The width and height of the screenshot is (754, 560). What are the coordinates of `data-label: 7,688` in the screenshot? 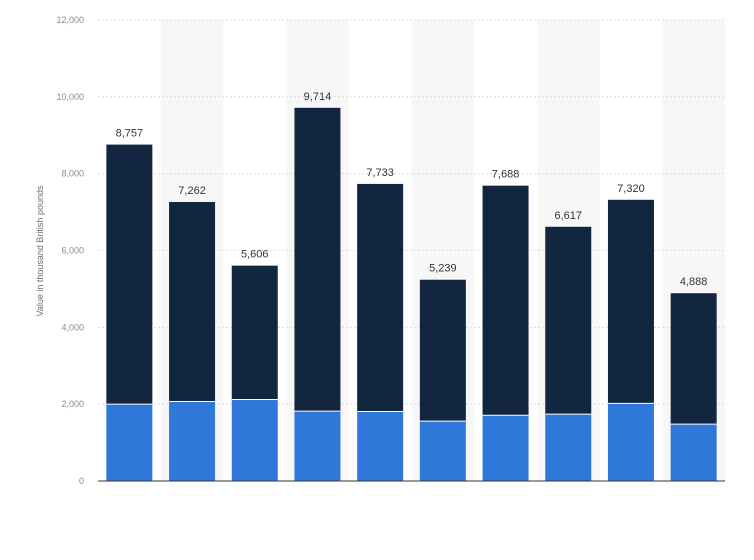 It's located at (506, 175).